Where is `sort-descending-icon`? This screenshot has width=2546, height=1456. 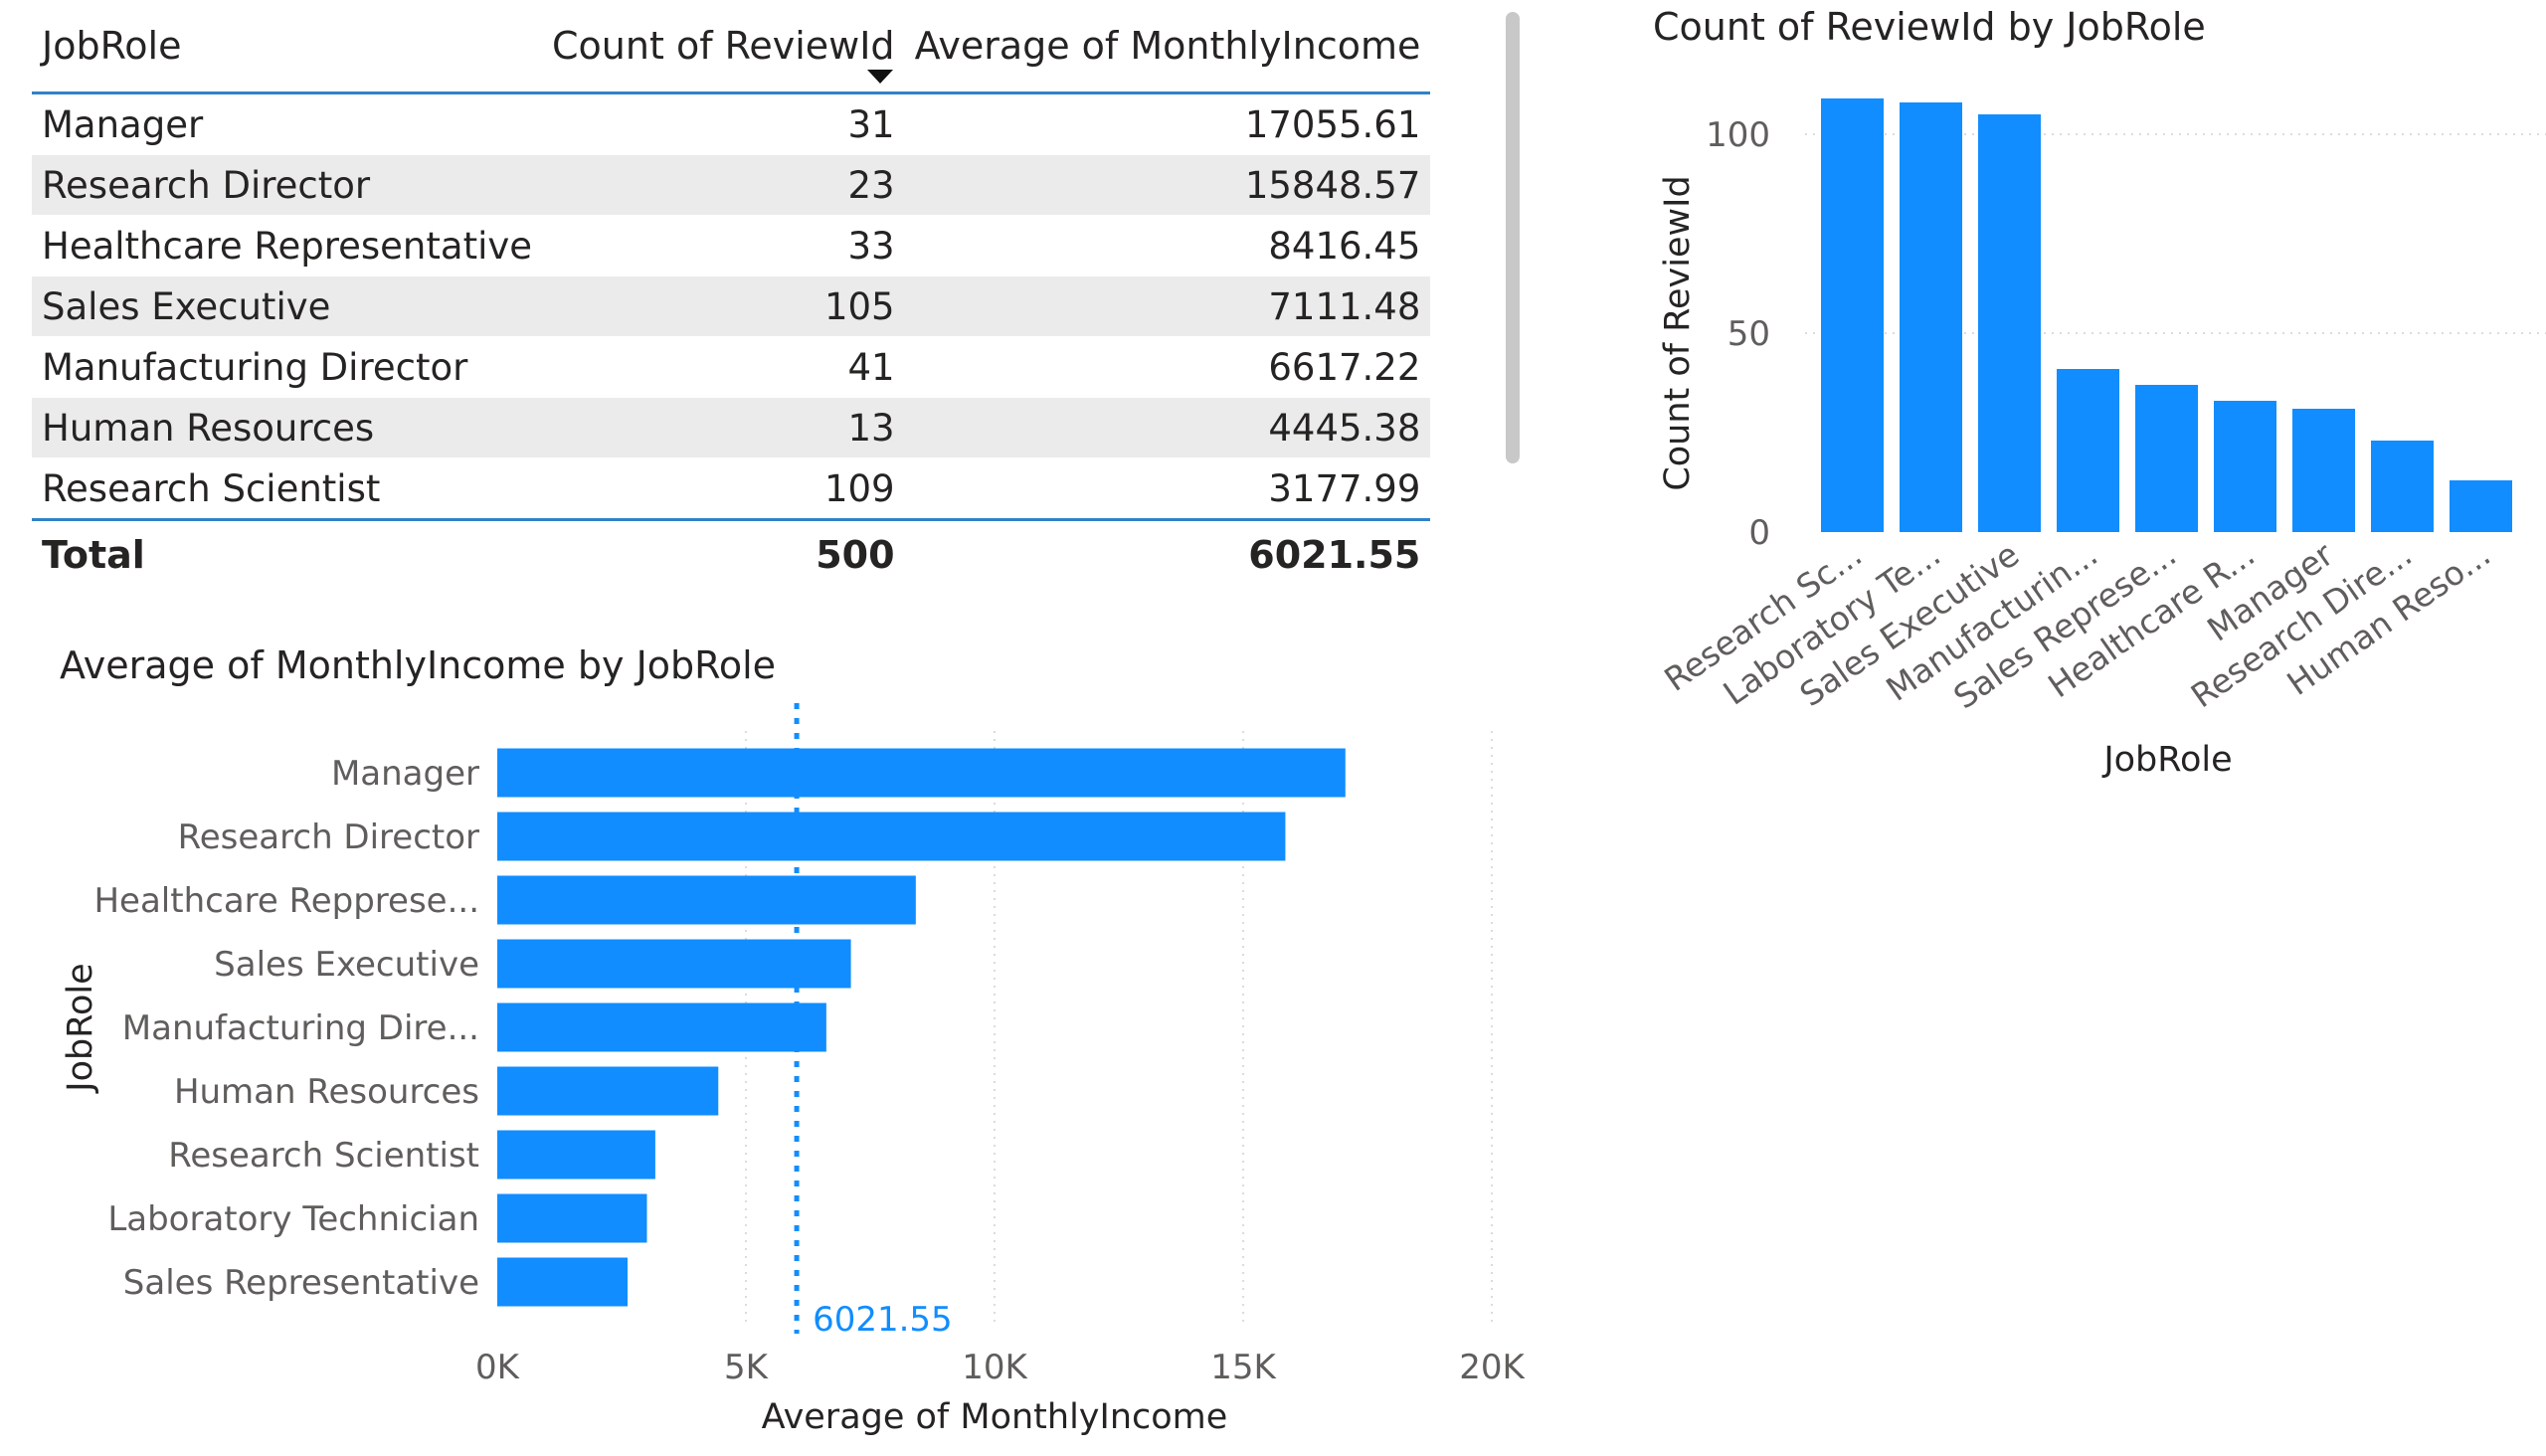 sort-descending-icon is located at coordinates (880, 77).